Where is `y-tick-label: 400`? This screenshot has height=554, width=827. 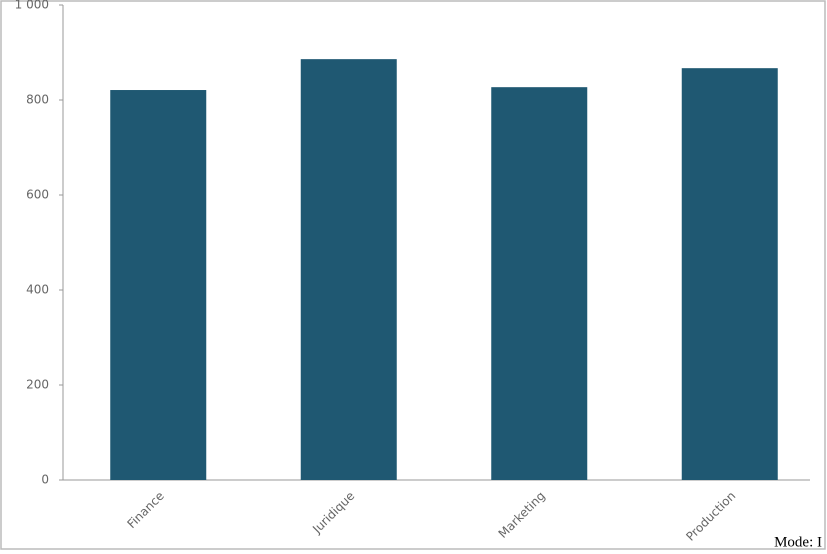 y-tick-label: 400 is located at coordinates (37, 290).